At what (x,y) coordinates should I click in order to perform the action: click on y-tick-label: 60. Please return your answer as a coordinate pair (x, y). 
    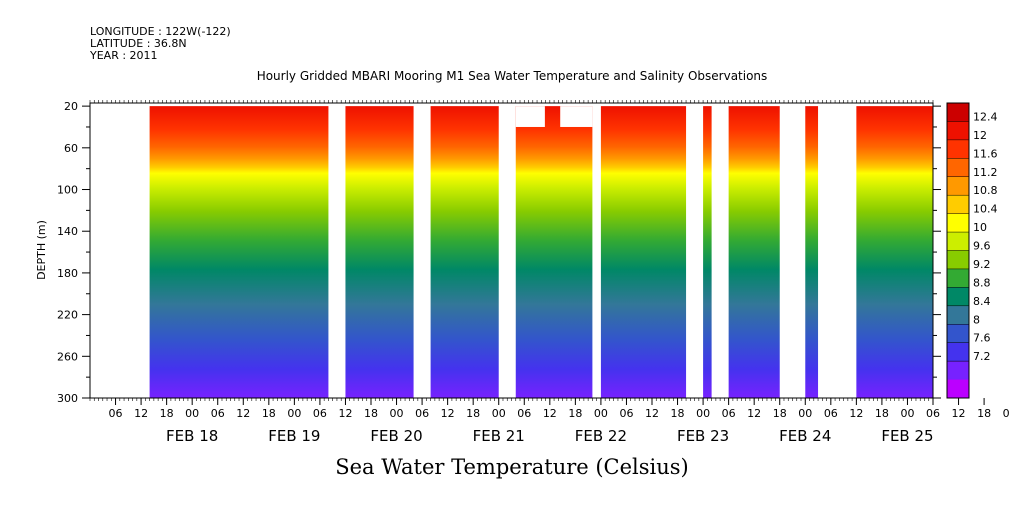
    Looking at the image, I should click on (71, 148).